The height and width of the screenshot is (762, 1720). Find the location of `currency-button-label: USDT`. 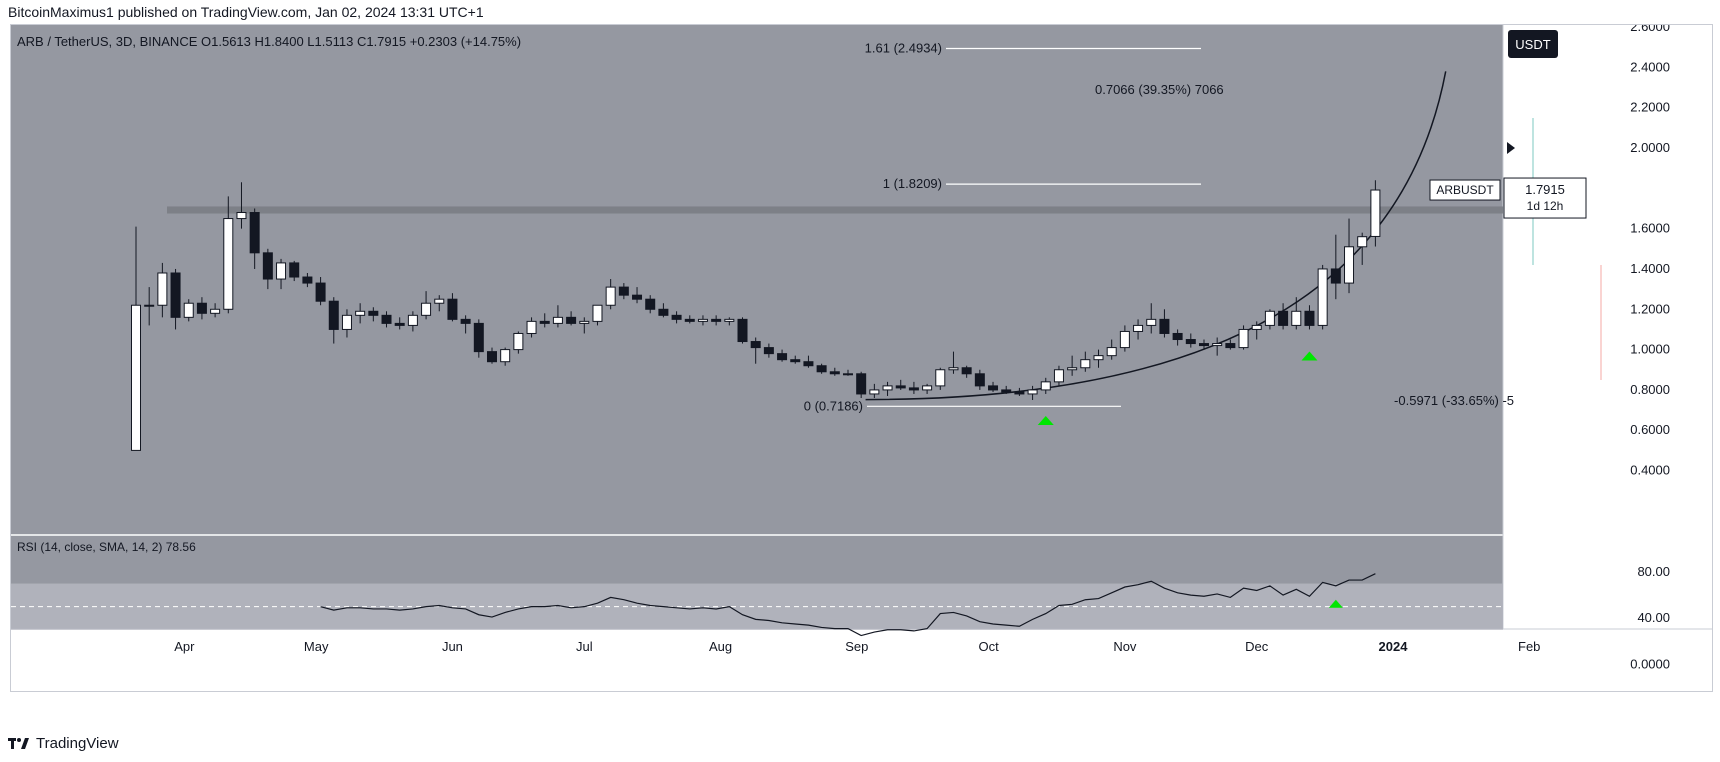

currency-button-label: USDT is located at coordinates (1532, 44).